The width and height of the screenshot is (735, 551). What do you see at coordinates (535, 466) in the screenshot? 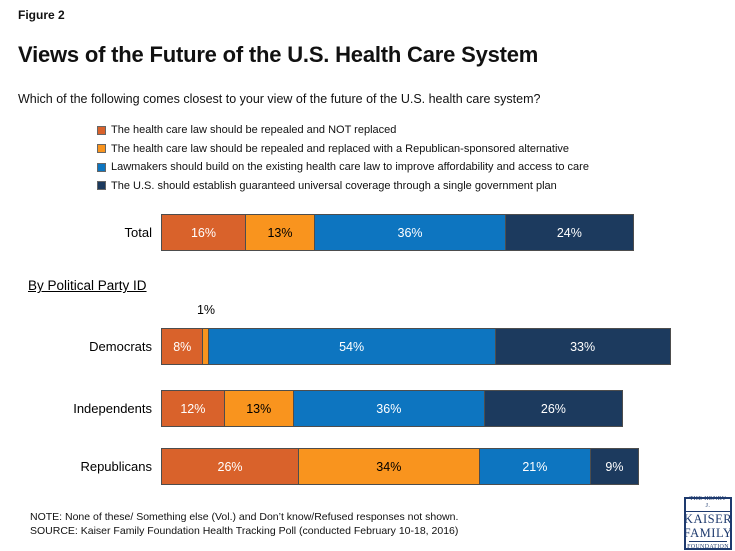
I see `bar-segment: 21%` at bounding box center [535, 466].